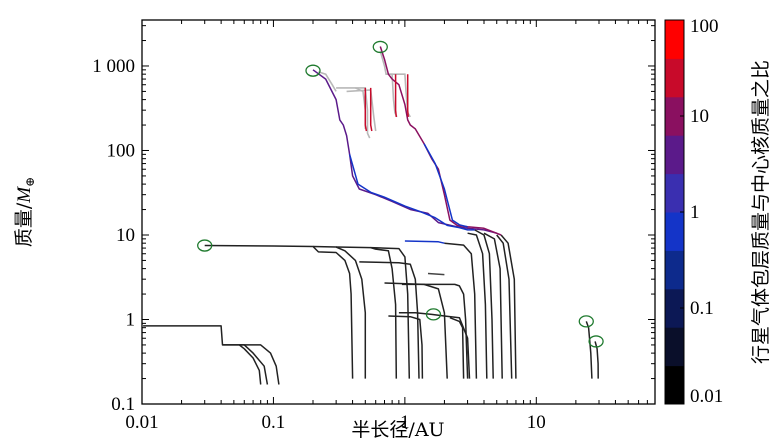 The image size is (774, 445). What do you see at coordinates (24, 224) in the screenshot?
I see `y-axis-title-text: 质量/` at bounding box center [24, 224].